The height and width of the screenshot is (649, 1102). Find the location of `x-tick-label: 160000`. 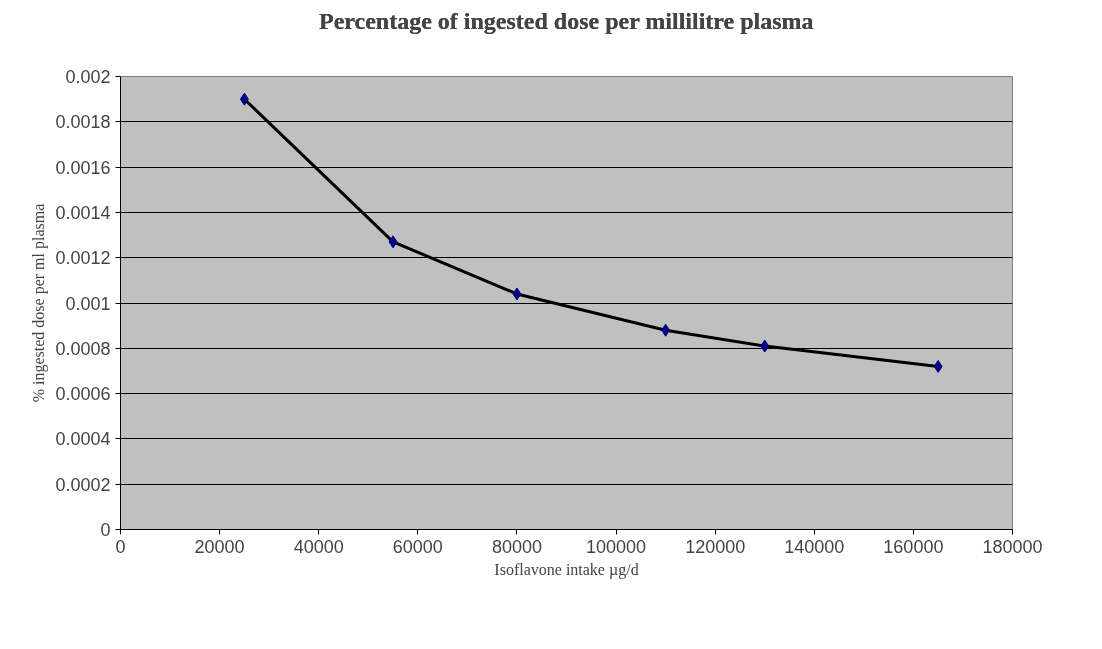

x-tick-label: 160000 is located at coordinates (913, 546).